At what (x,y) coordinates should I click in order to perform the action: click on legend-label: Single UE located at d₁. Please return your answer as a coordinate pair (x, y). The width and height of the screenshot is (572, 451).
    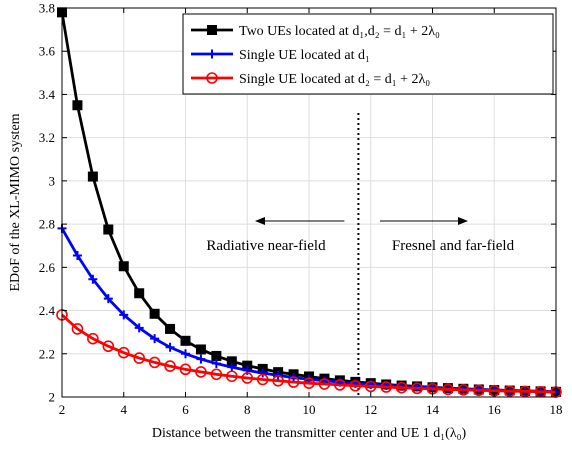
    Looking at the image, I should click on (304, 55).